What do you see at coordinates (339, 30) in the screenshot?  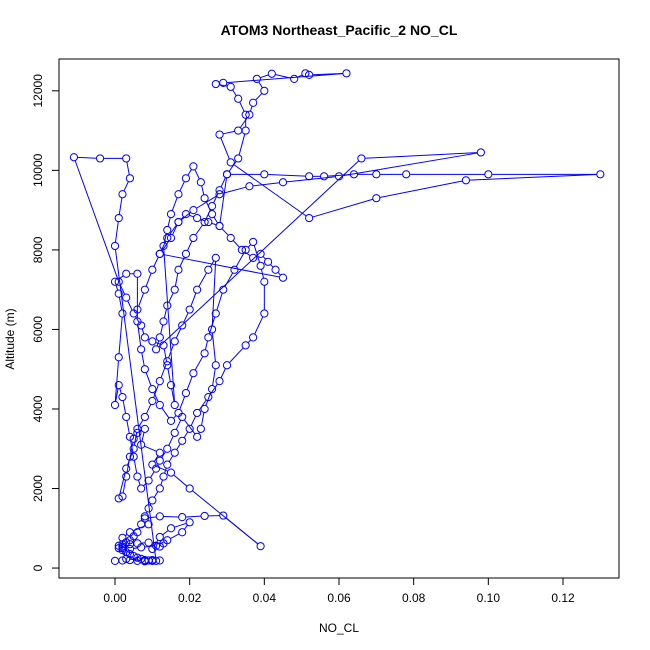 I see `chart-title: ATOM3 Northeast_Pacific_2 NO_CL` at bounding box center [339, 30].